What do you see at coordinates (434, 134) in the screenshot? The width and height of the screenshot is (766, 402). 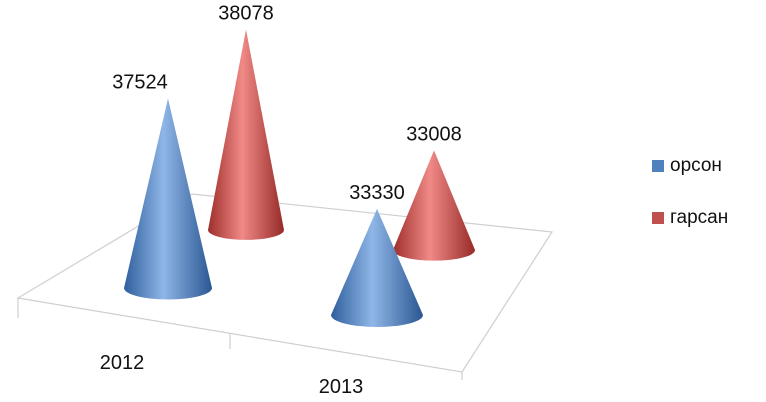 I see `data-label: 33008` at bounding box center [434, 134].